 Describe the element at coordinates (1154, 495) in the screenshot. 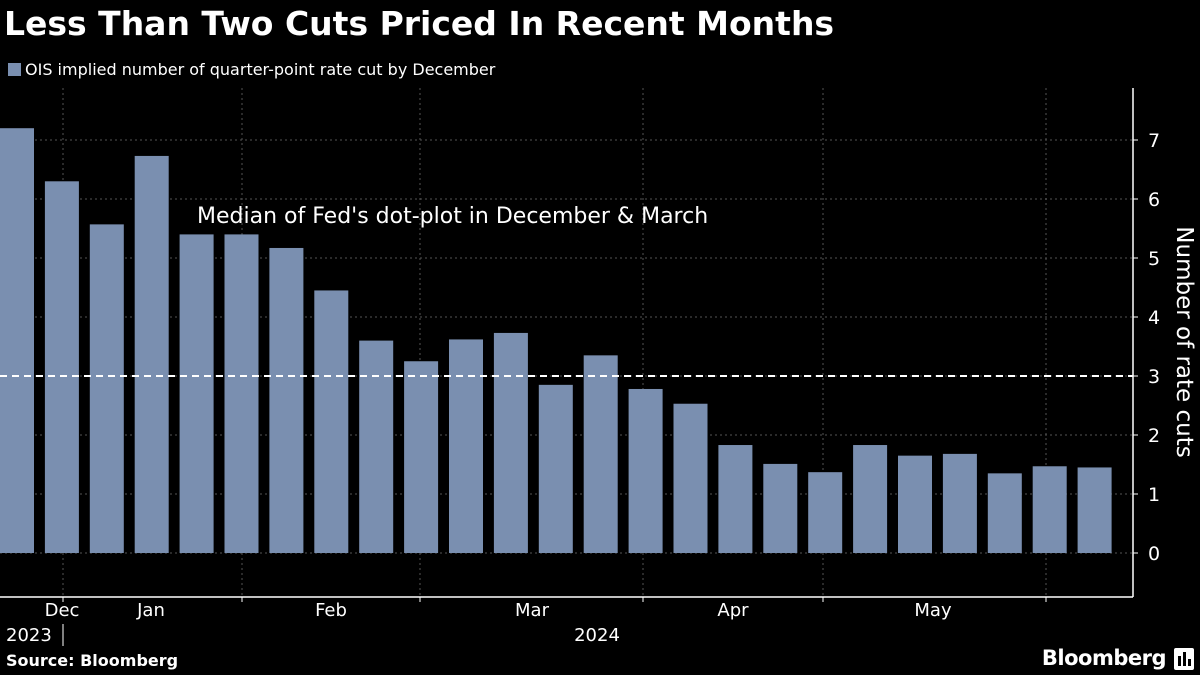

I see `y-tick-label: 1` at that location.